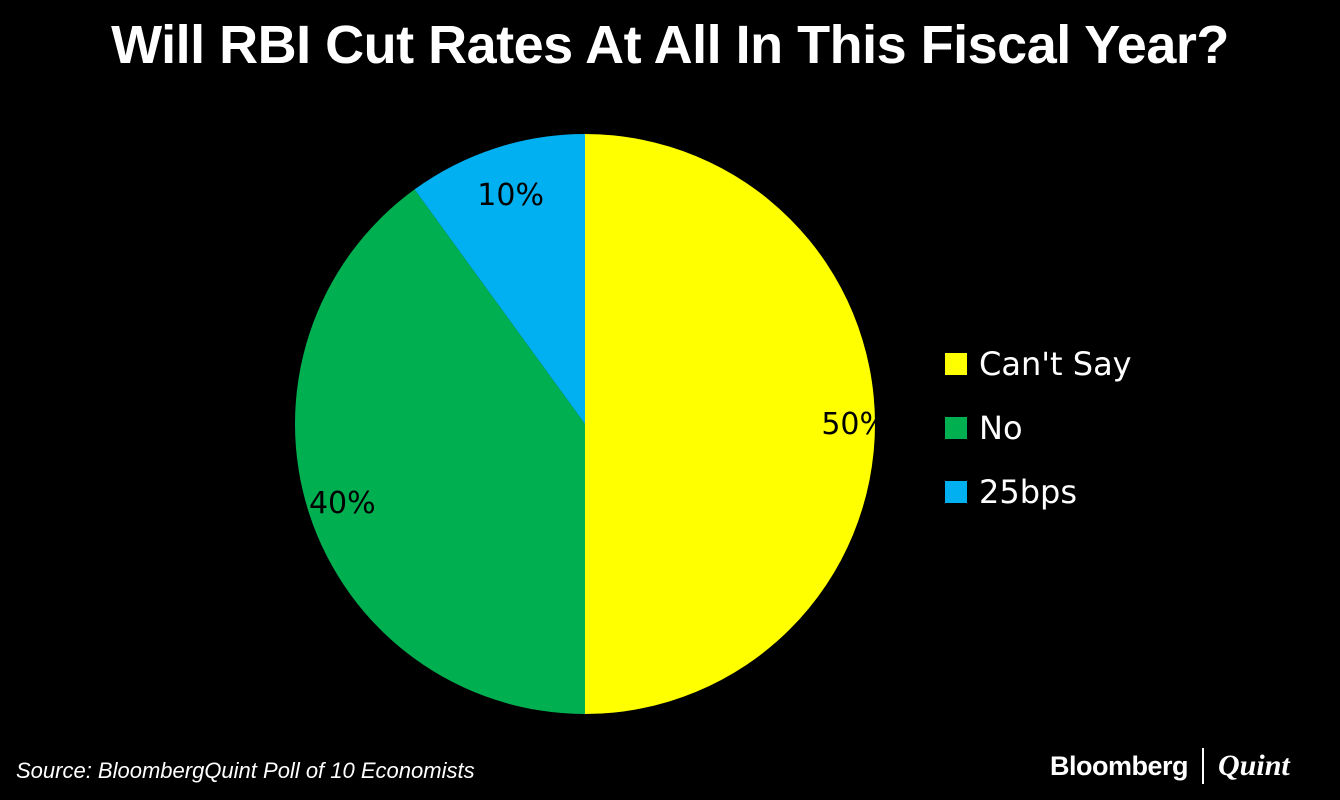 The image size is (1340, 800). I want to click on brand-bloomberg: Bloomberg, so click(1119, 765).